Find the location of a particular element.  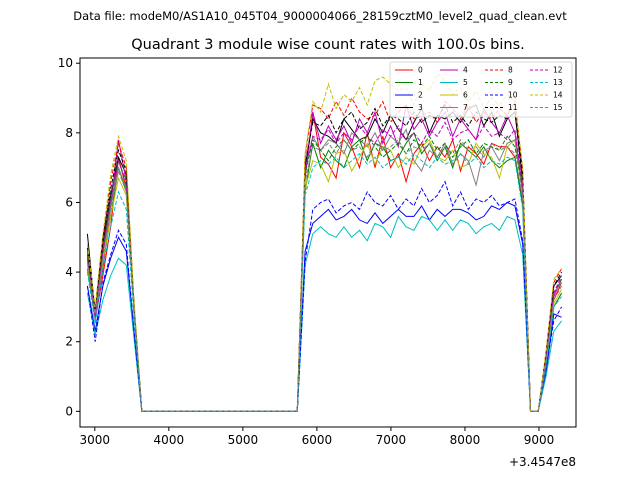

legend-label: 2 is located at coordinates (420, 95).